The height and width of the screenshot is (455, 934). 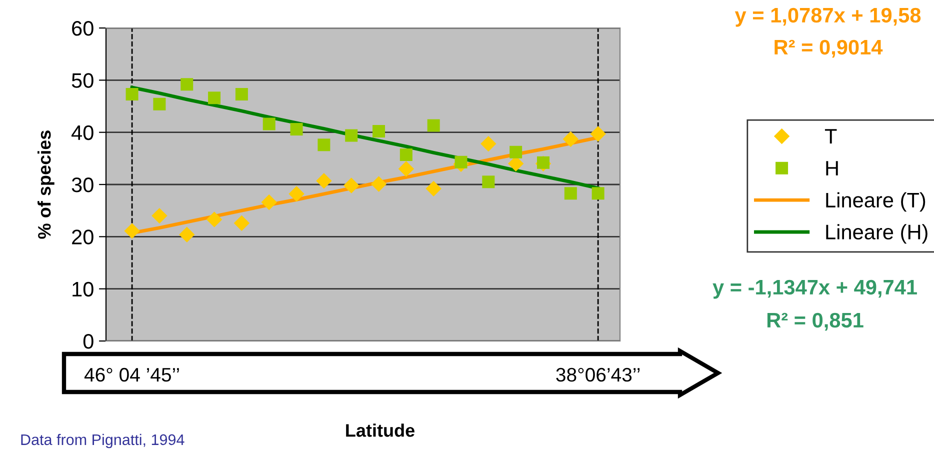 I want to click on y-tick-label: 20, so click(x=83, y=237).